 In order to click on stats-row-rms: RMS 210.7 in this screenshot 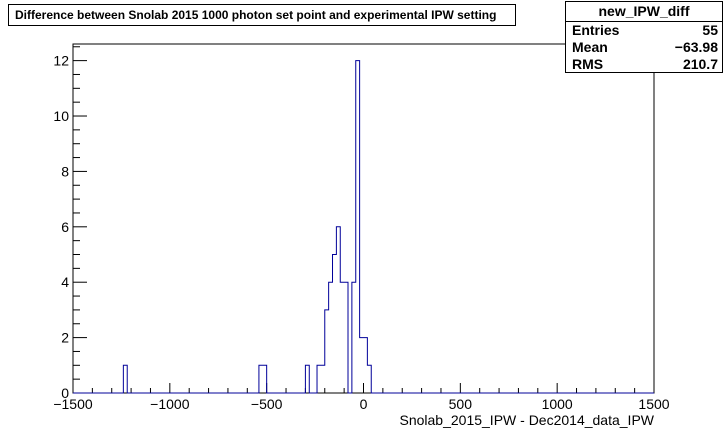, I will do `click(644, 64)`.